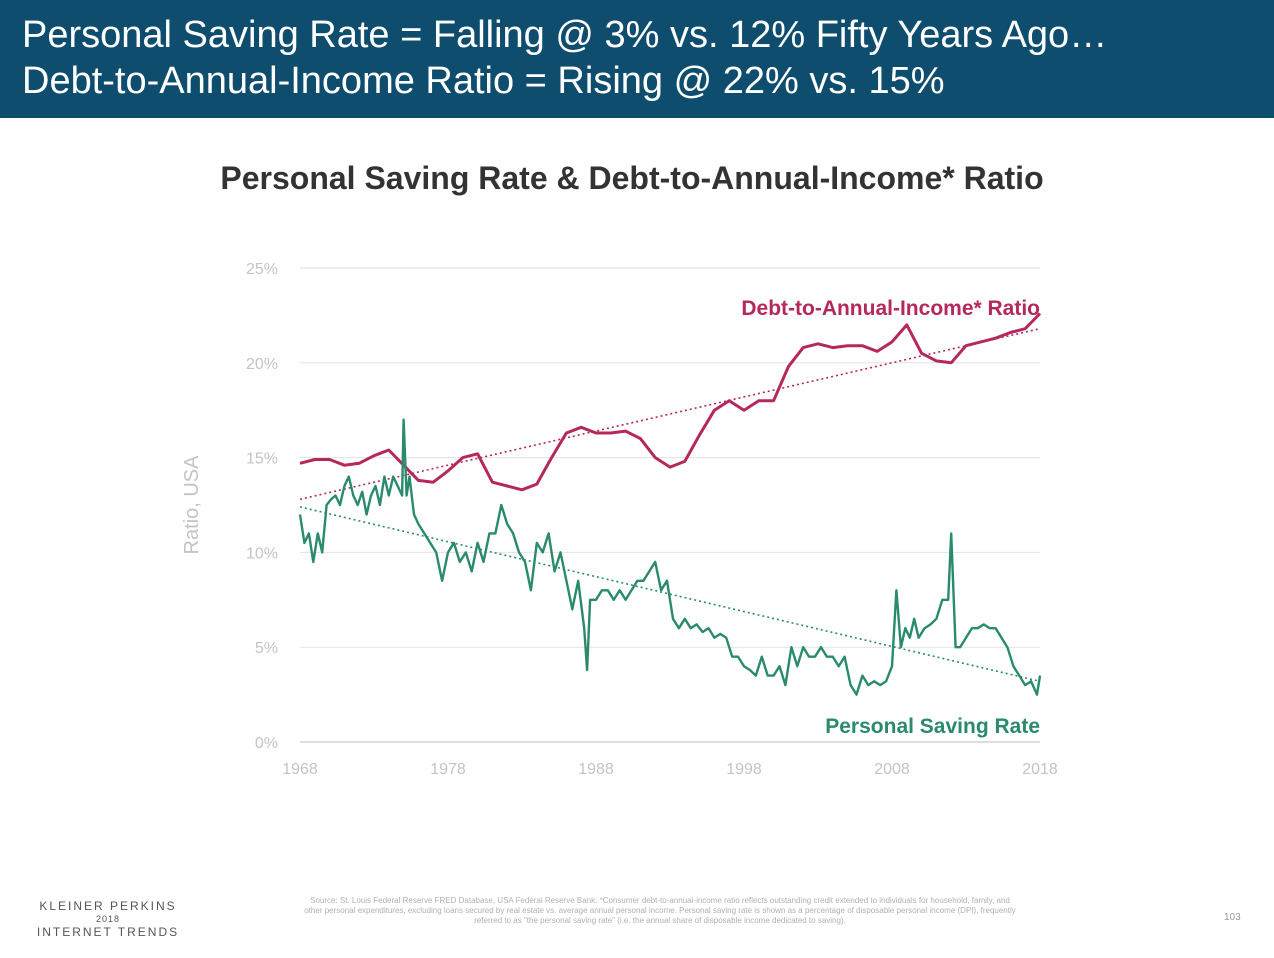  Describe the element at coordinates (744, 769) in the screenshot. I see `x-tick-label: 1998` at that location.